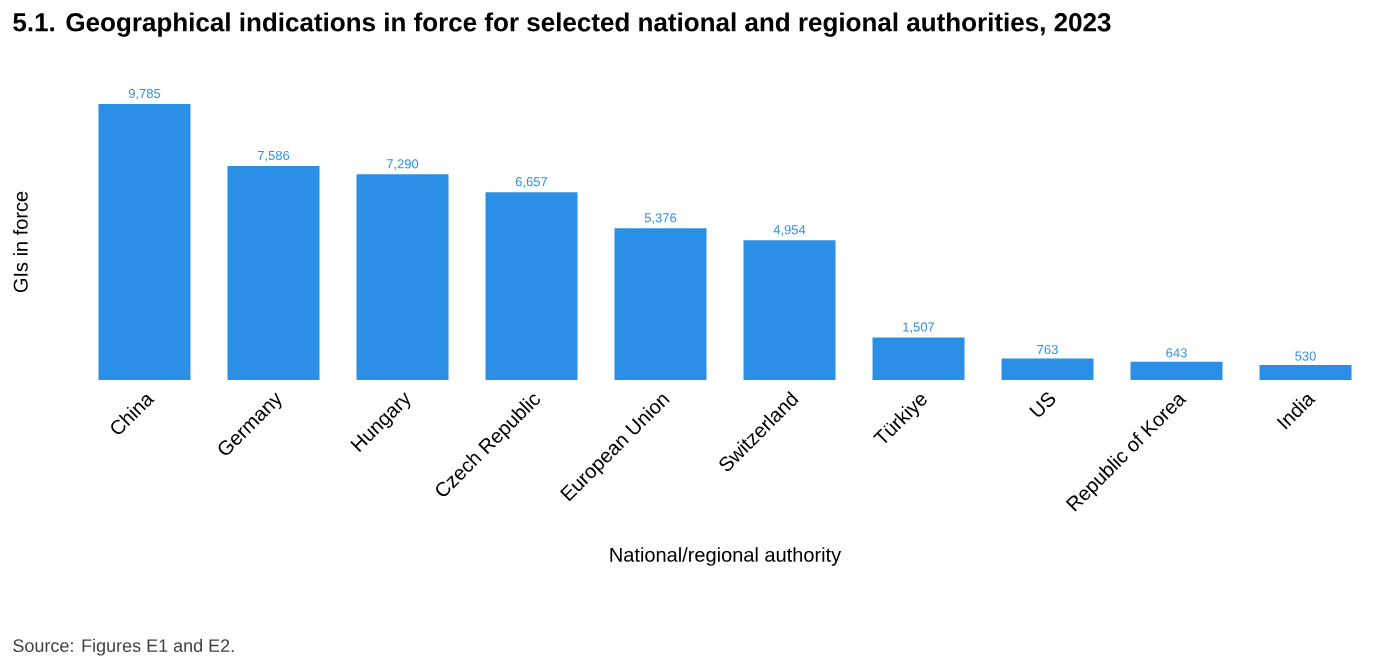 Image resolution: width=1392 pixels, height=664 pixels. I want to click on x-axis-title: National/regional authority, so click(726, 556).